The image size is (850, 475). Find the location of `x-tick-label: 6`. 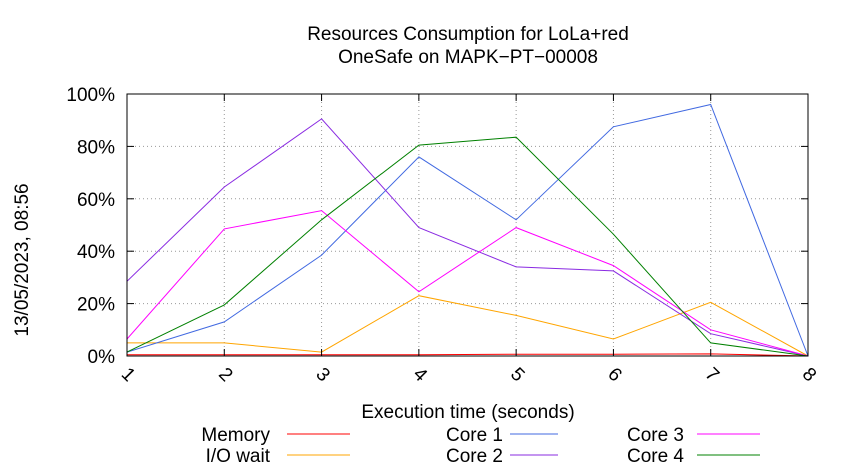

x-tick-label: 6 is located at coordinates (614, 375).